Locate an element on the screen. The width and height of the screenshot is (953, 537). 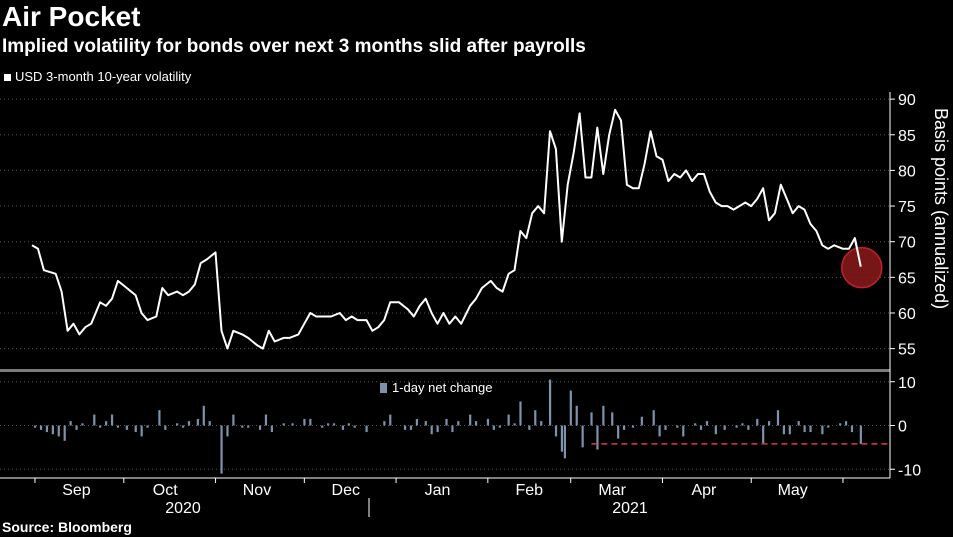
y-tick-label: 75 is located at coordinates (907, 207).